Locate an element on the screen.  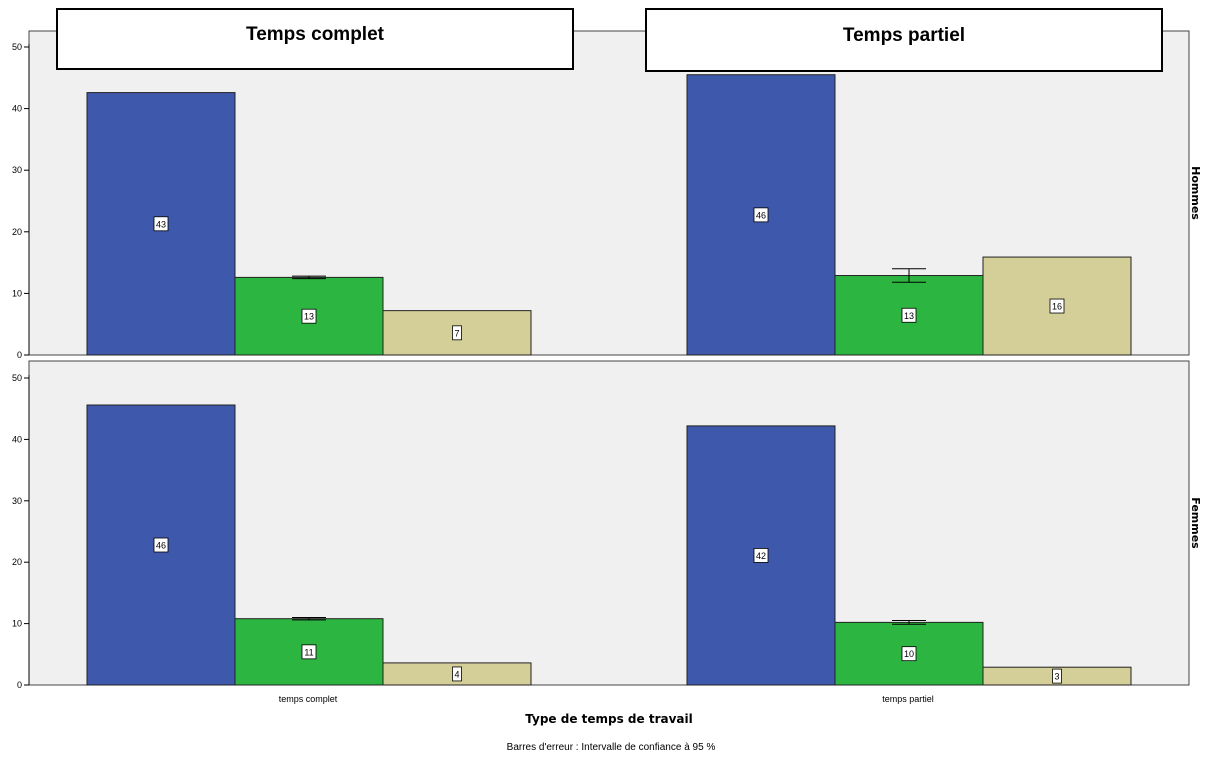
y-tick-label-0-40: 40 is located at coordinates (17, 109).